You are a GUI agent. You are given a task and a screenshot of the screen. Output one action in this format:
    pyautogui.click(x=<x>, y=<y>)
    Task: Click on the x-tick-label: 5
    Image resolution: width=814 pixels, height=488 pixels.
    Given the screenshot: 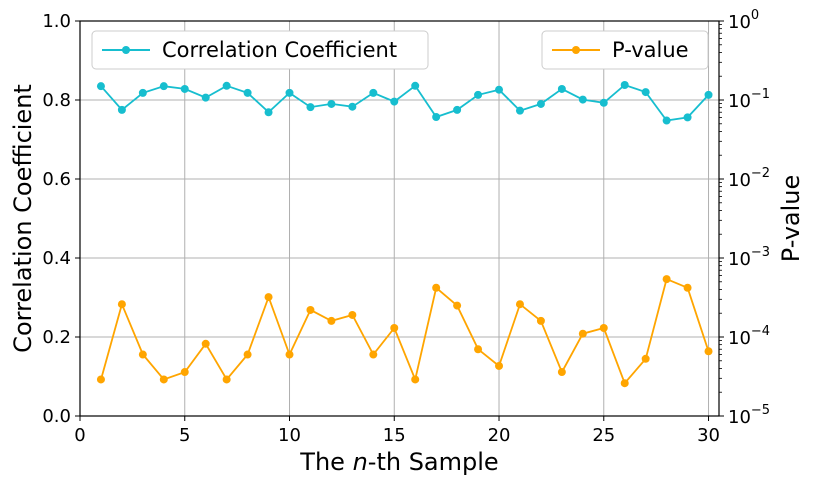 What is the action you would take?
    pyautogui.click(x=184, y=435)
    